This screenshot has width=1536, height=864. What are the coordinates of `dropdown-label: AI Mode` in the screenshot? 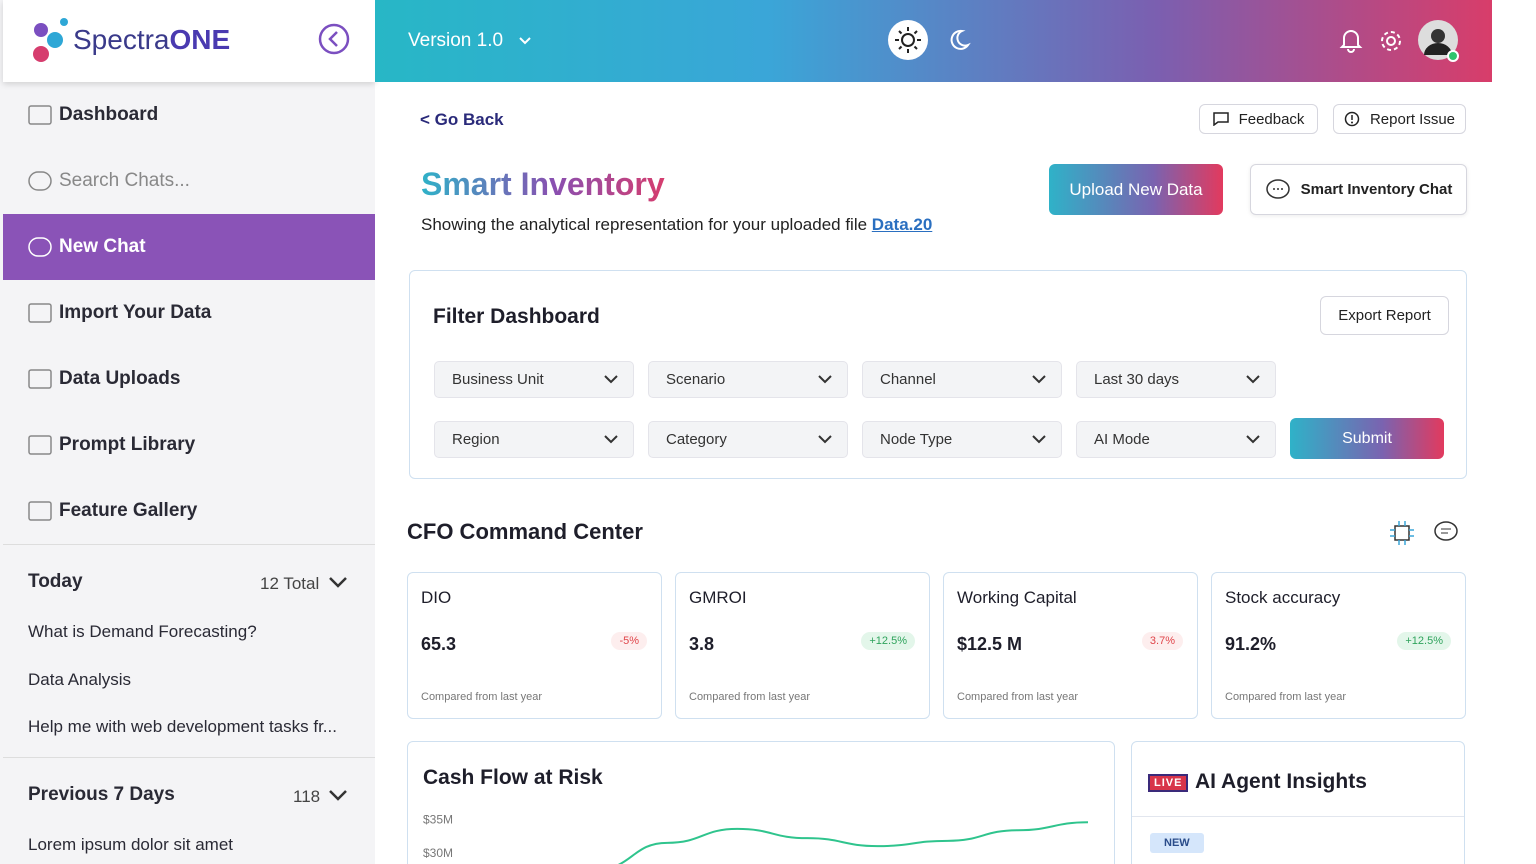 It's located at (1122, 439).